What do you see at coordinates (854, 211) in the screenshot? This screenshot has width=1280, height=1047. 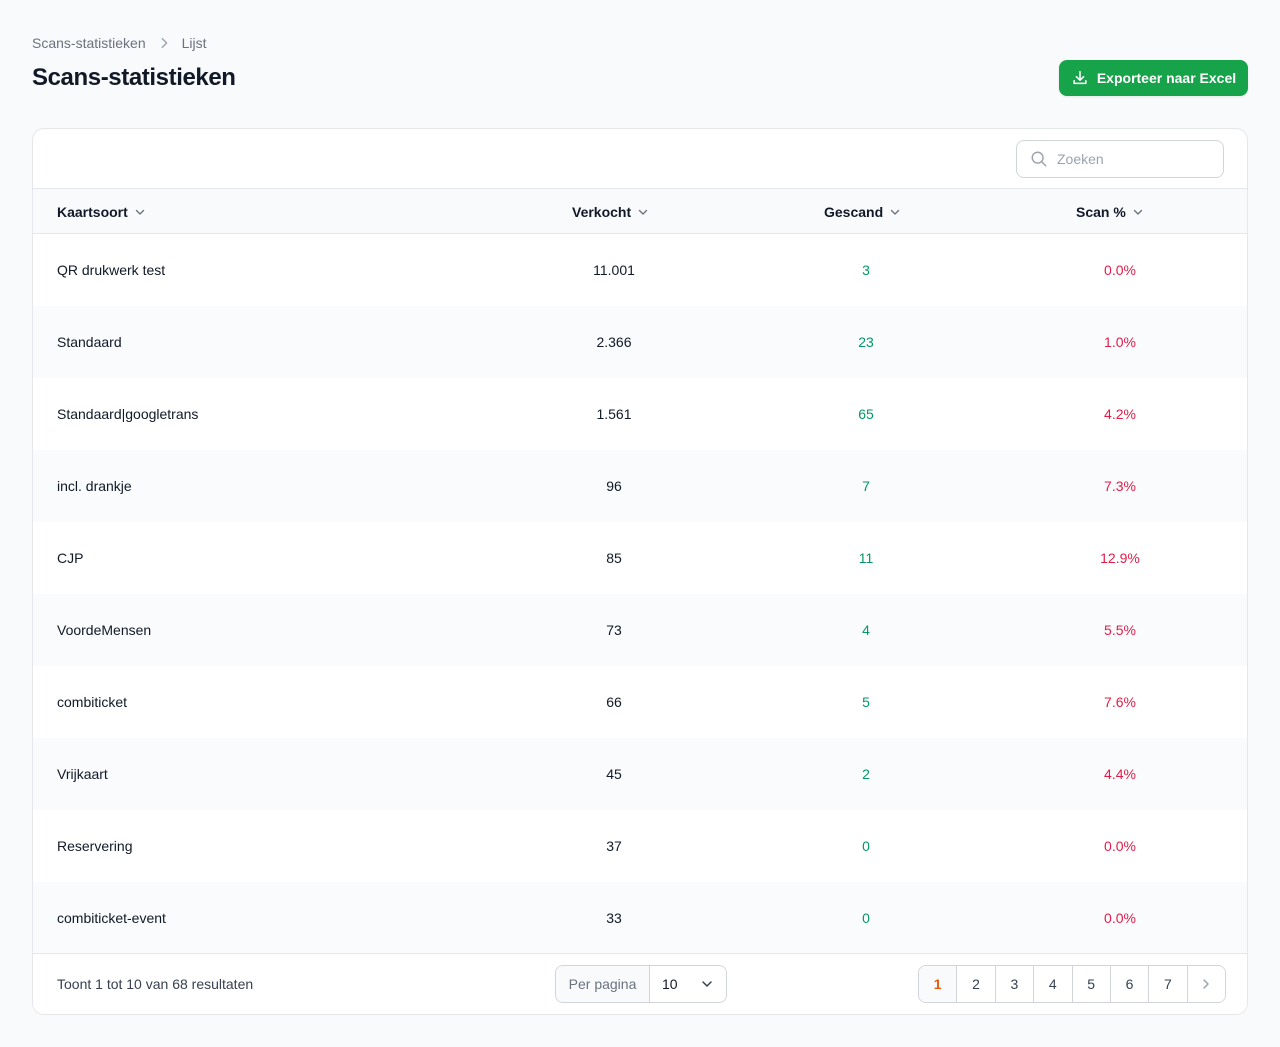 I see `column-label: Gescand` at bounding box center [854, 211].